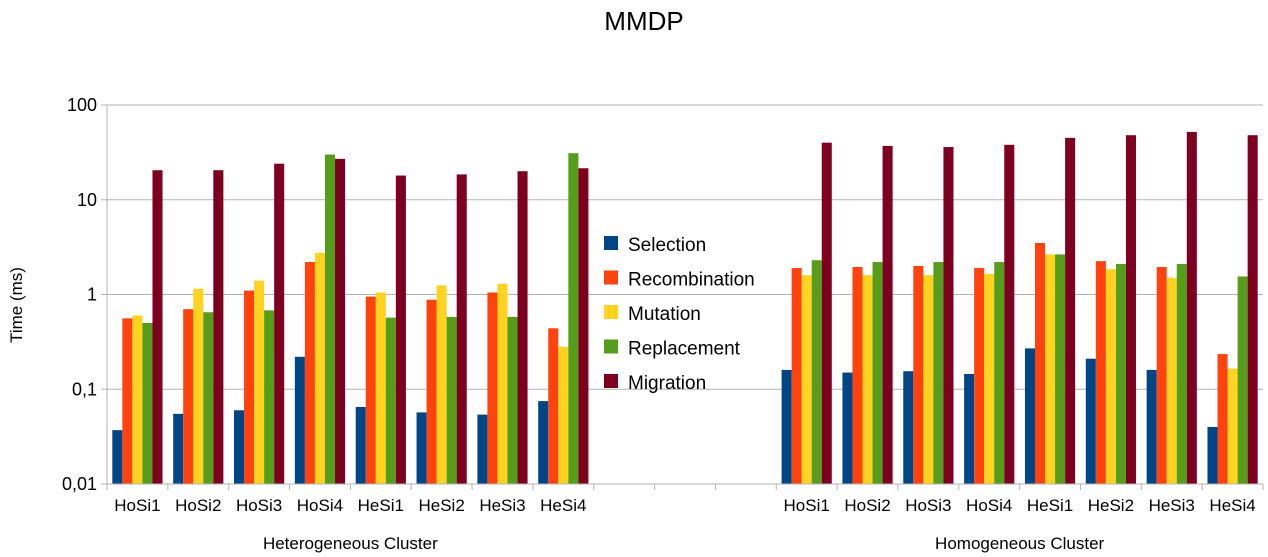 This screenshot has height=557, width=1268. What do you see at coordinates (806, 379) in the screenshot?
I see `bar-mutation-hosi1` at bounding box center [806, 379].